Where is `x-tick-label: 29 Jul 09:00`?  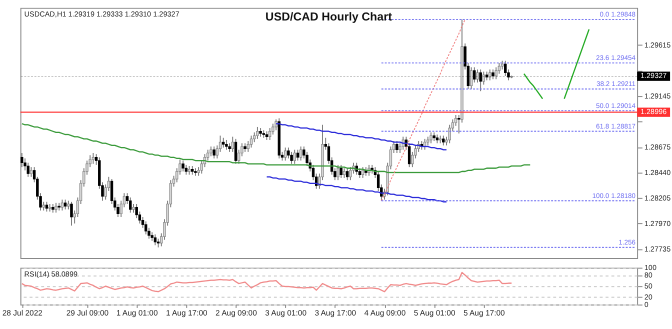
x-tick-label: 29 Jul 09:00 is located at coordinates (87, 313).